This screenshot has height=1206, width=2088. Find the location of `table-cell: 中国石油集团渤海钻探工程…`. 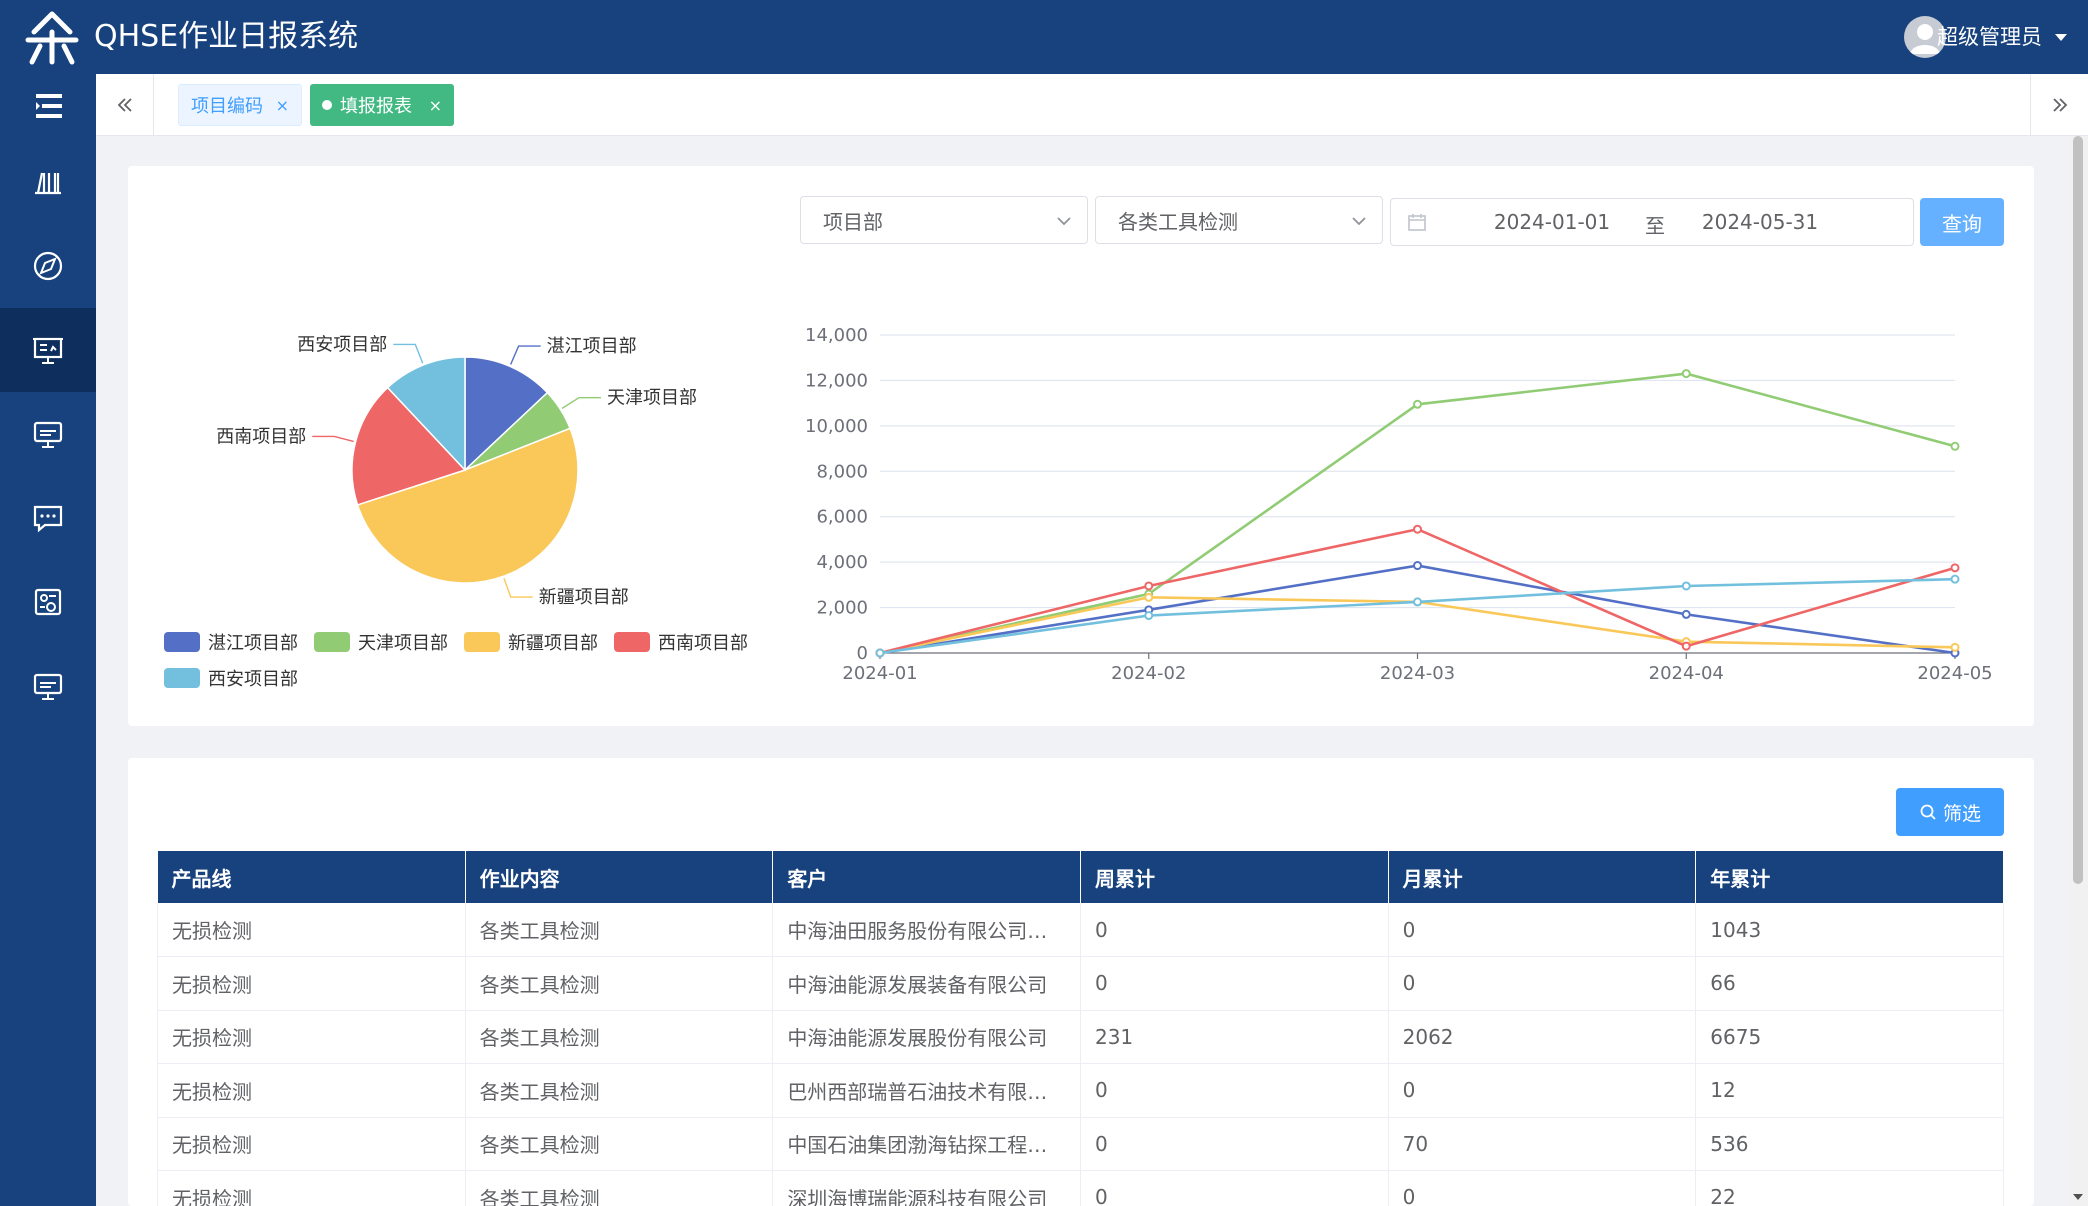

table-cell: 中国石油集团渤海钻探工程… is located at coordinates (926, 1144).